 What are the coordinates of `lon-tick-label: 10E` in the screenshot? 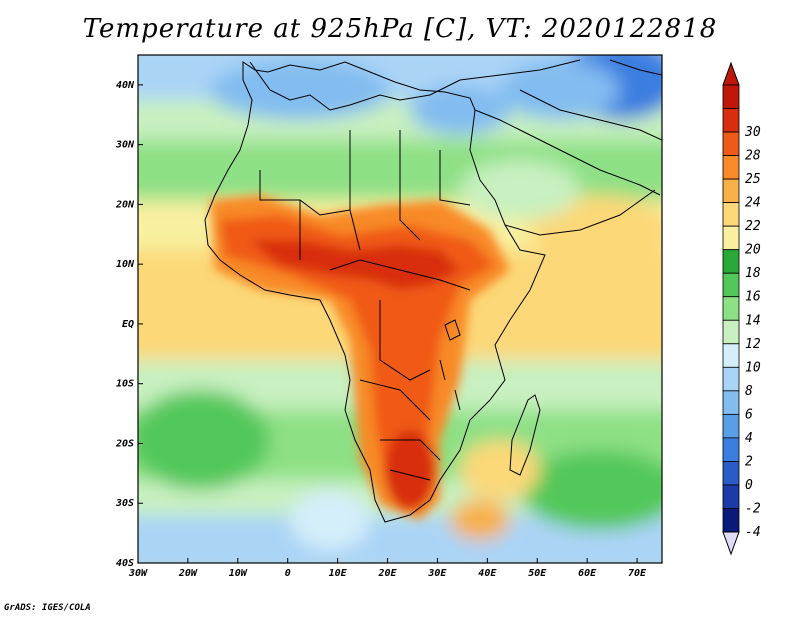 It's located at (338, 573).